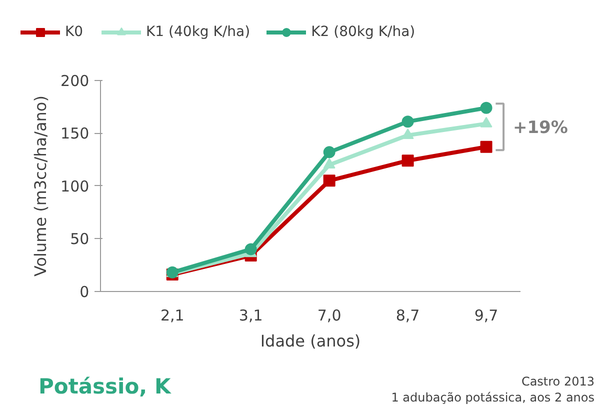 The image size is (598, 408). I want to click on y-tick-label: 150, so click(75, 133).